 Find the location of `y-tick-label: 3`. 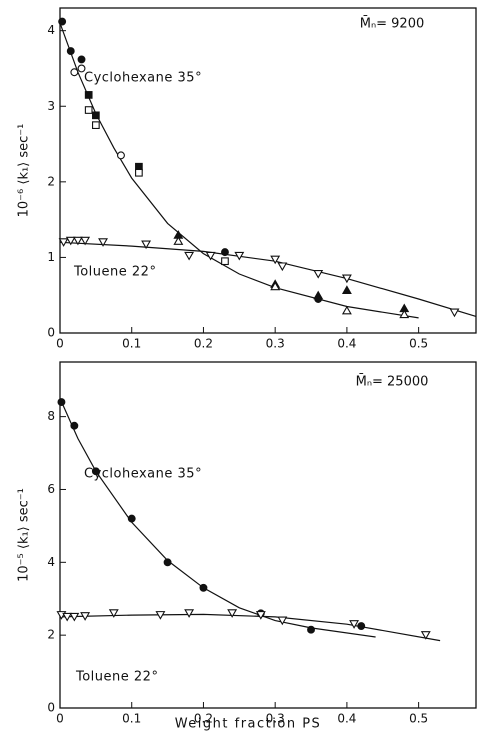

y-tick-label: 3 is located at coordinates (51, 106).